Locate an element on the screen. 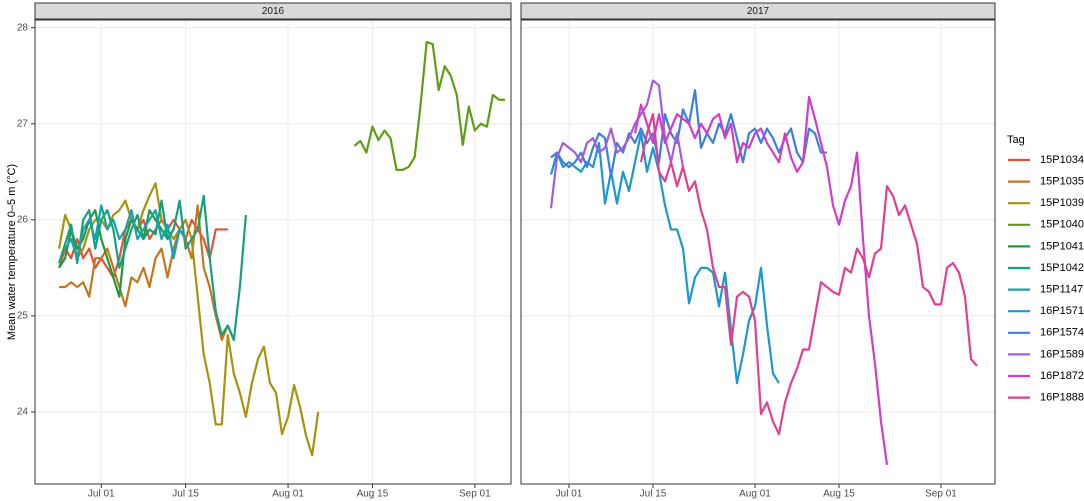 The width and height of the screenshot is (1084, 501). legend-label: 15P1147 is located at coordinates (1061, 290).